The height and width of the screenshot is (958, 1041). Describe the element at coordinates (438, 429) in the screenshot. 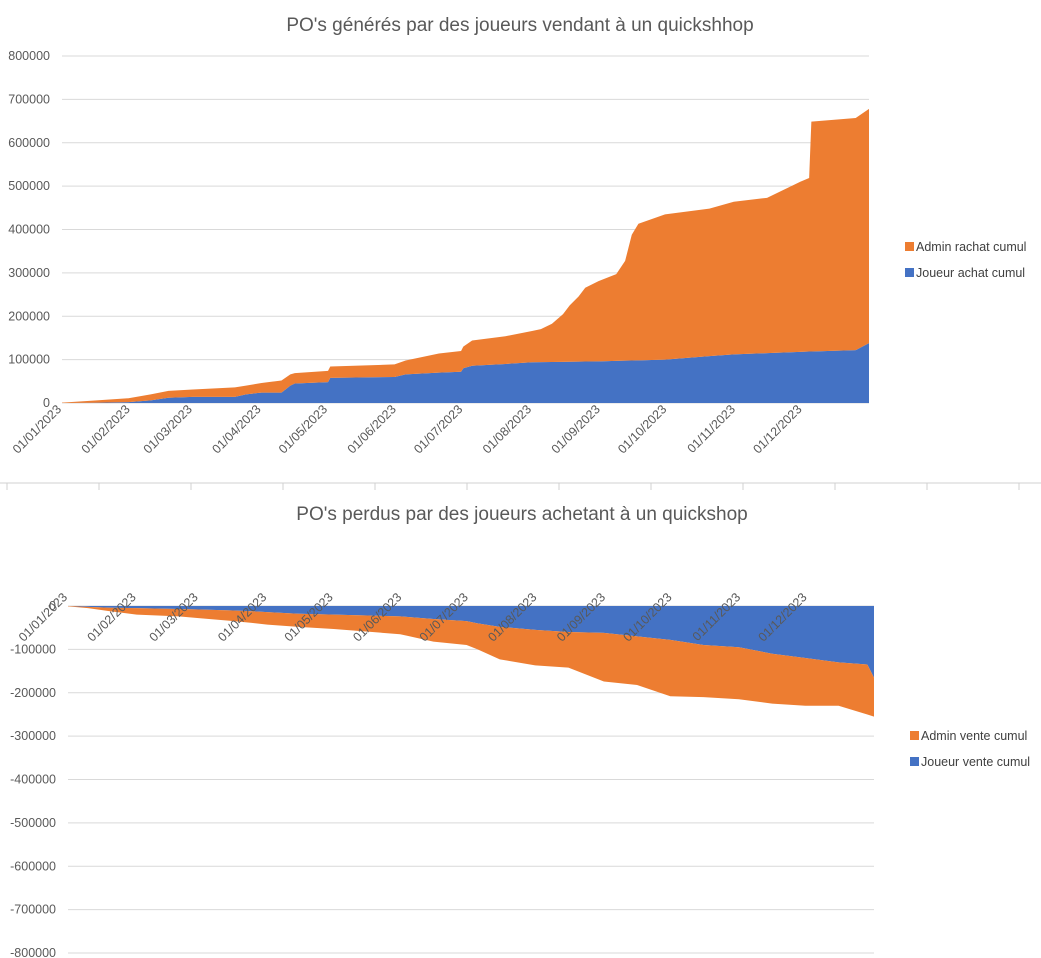

I see `x-tick-label: 01/07/2023` at that location.